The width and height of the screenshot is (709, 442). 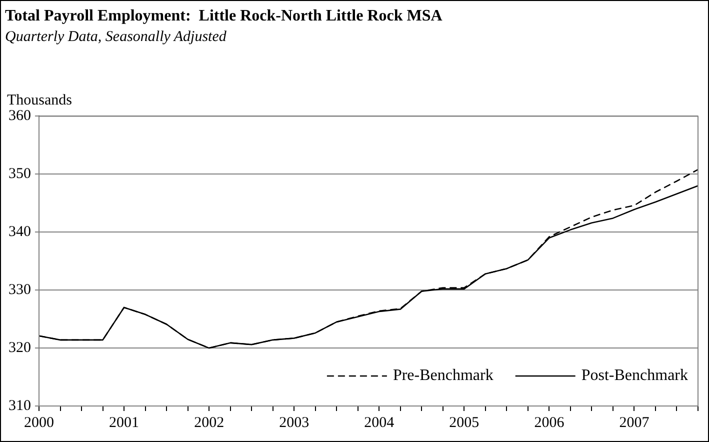 What do you see at coordinates (379, 422) in the screenshot?
I see `x-tick-label: 2004` at bounding box center [379, 422].